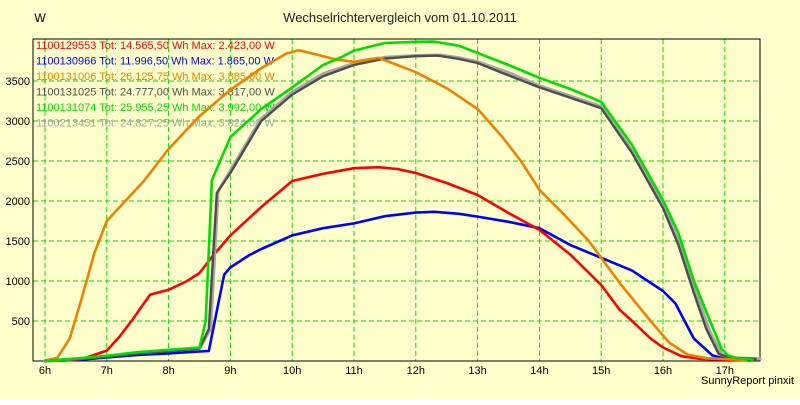 The width and height of the screenshot is (800, 405). Describe the element at coordinates (539, 371) in the screenshot. I see `x-tick-label: 14h` at that location.